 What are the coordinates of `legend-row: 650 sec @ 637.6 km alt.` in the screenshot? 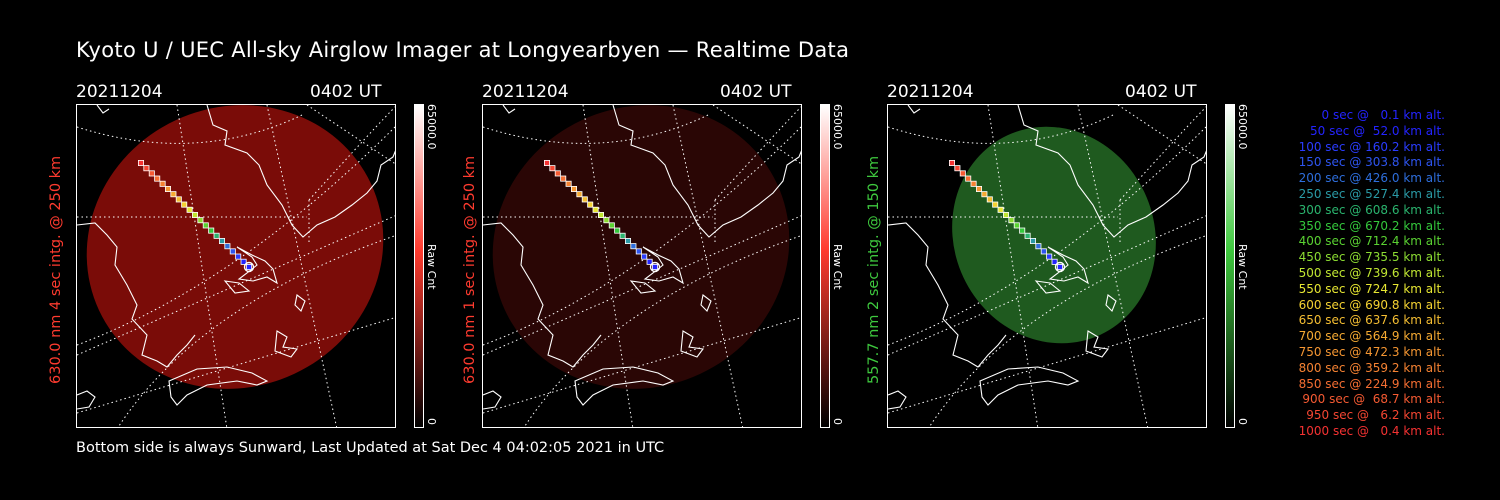 It's located at (1371, 320).